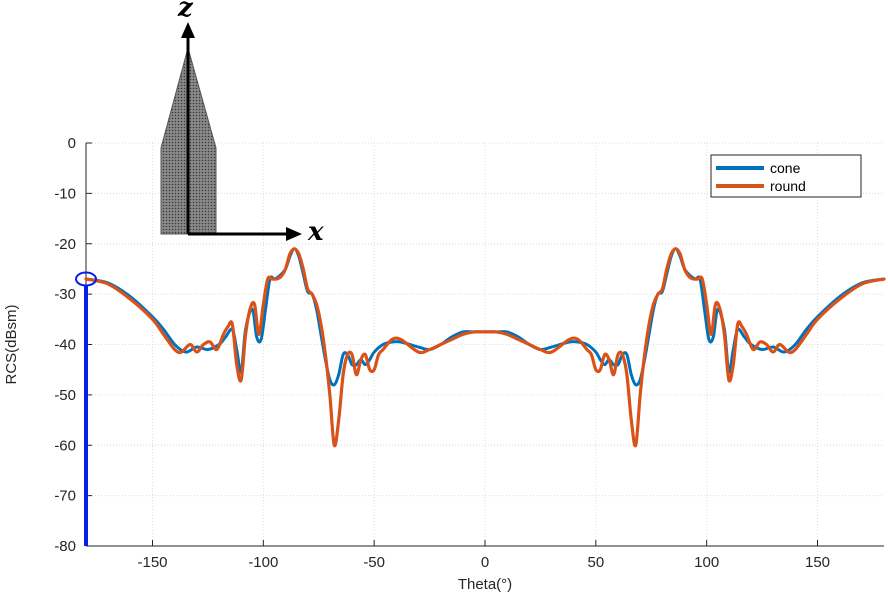 Image resolution: width=888 pixels, height=597 pixels. Describe the element at coordinates (86, 279) in the screenshot. I see `start-marker-circle` at that location.